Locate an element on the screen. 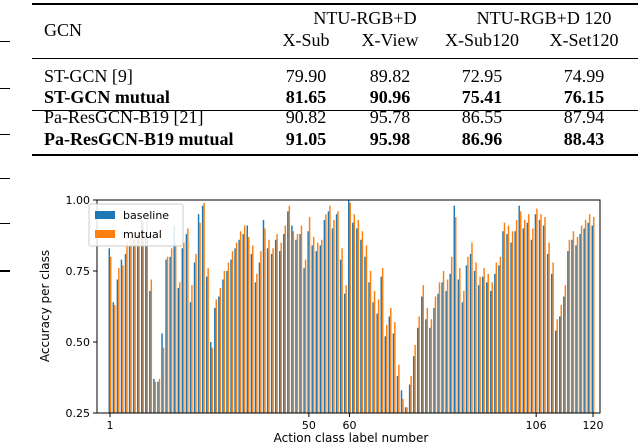  x-axis-label: Action class label number is located at coordinates (351, 438).